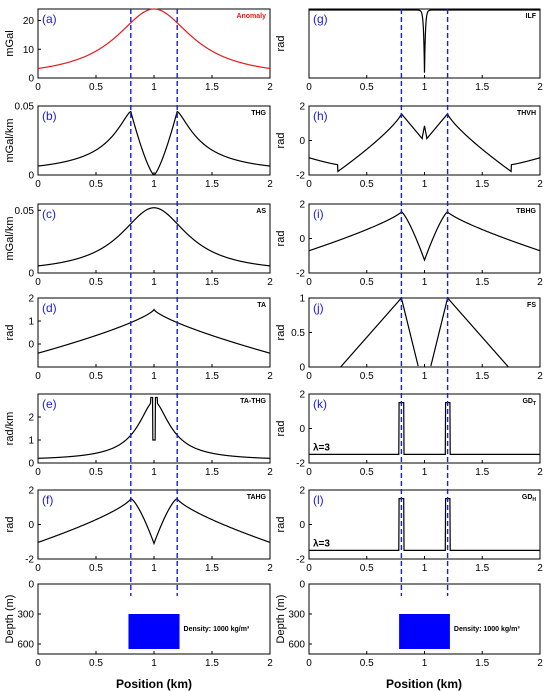  Describe the element at coordinates (321, 543) in the screenshot. I see `lambda-label: λ=3` at that location.